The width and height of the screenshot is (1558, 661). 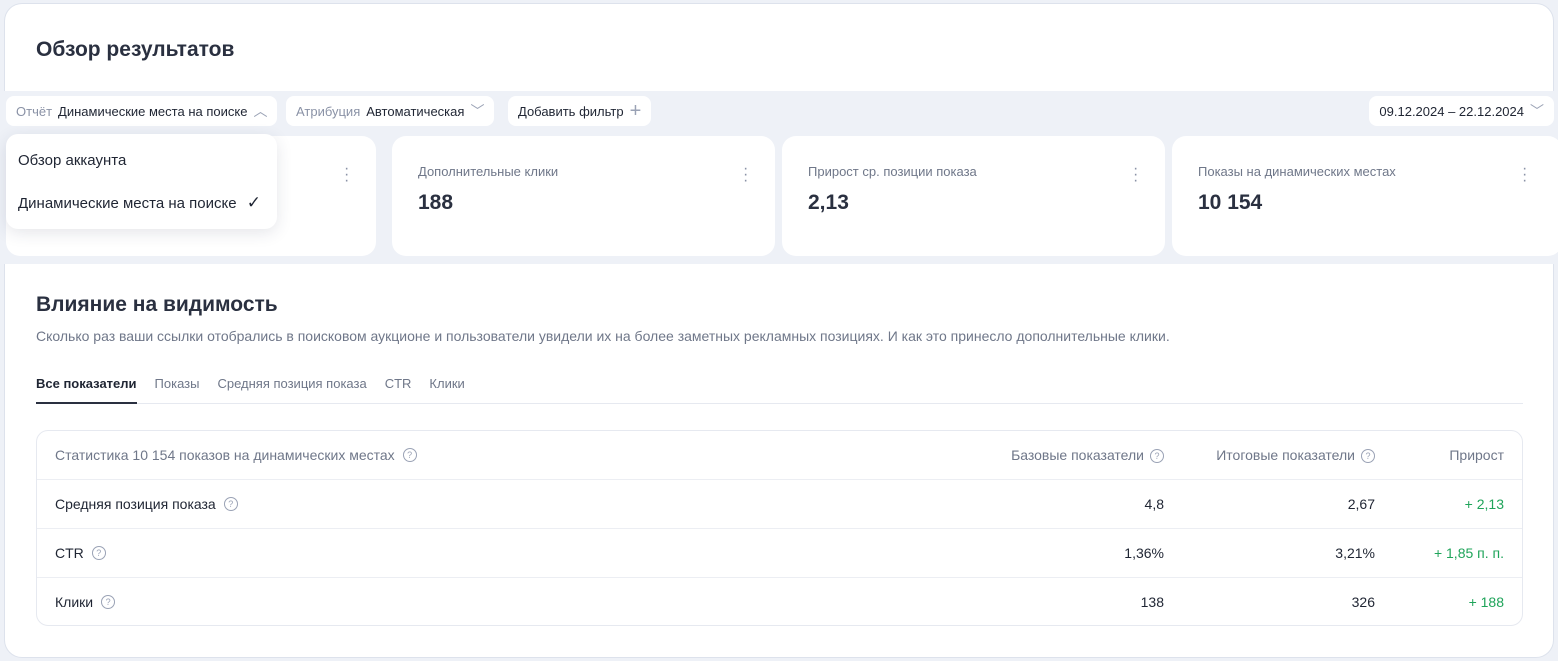 I want to click on dropdown-item-dynamic-places: Динамические места на поиске ✓, so click(x=139, y=203).